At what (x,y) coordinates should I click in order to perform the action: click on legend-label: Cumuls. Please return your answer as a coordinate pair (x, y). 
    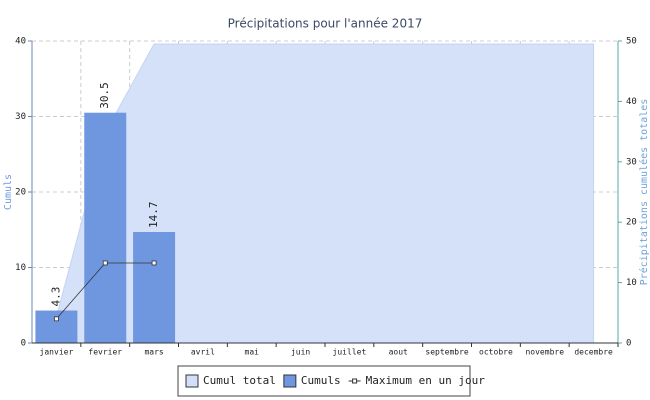
    Looking at the image, I should click on (321, 380).